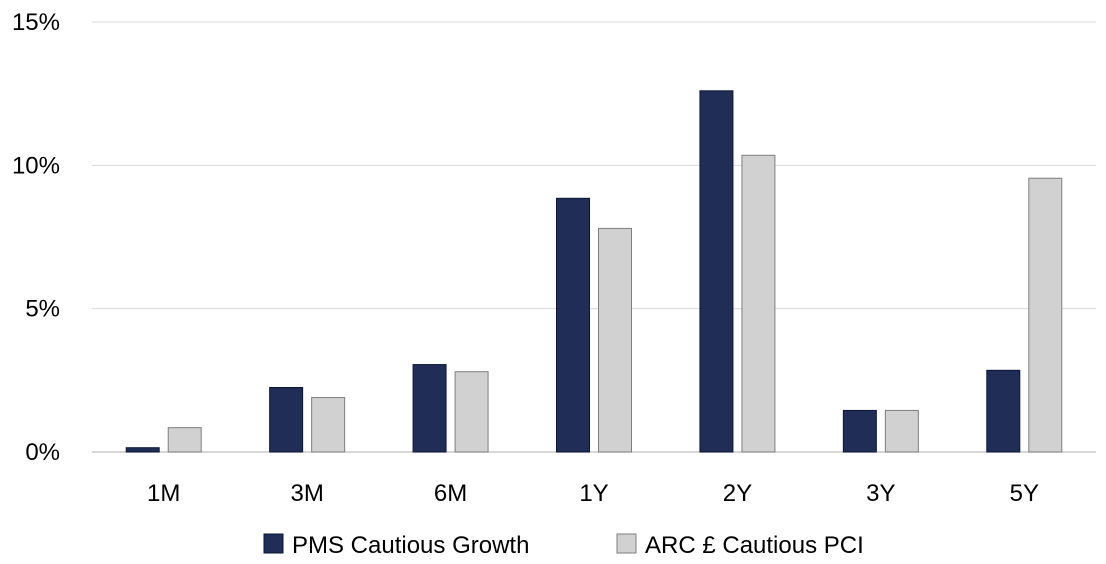  I want to click on x-tick-label: 6M, so click(450, 493).